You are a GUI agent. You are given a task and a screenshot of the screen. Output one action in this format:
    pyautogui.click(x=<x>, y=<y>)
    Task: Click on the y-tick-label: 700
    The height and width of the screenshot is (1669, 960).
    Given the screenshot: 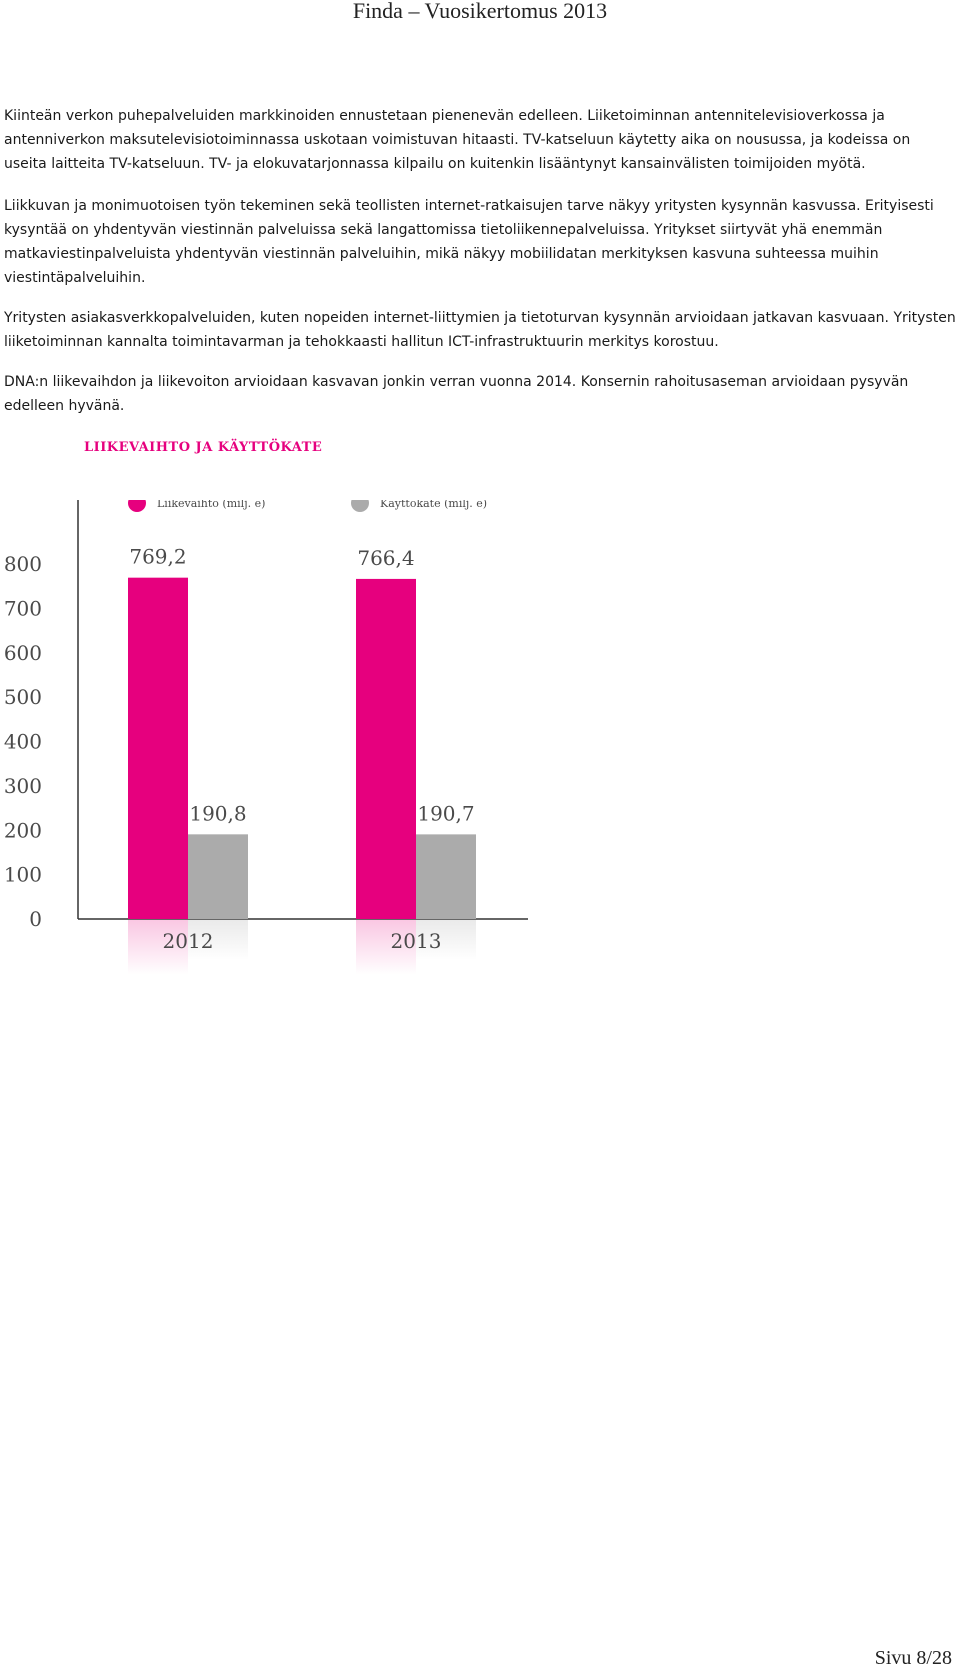 What is the action you would take?
    pyautogui.click(x=23, y=608)
    